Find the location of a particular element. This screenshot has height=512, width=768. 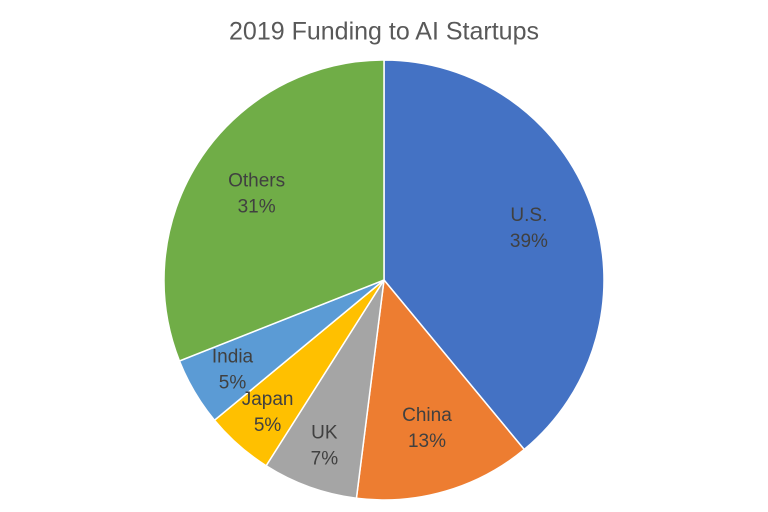

slice-value-label: 7% is located at coordinates (325, 459).